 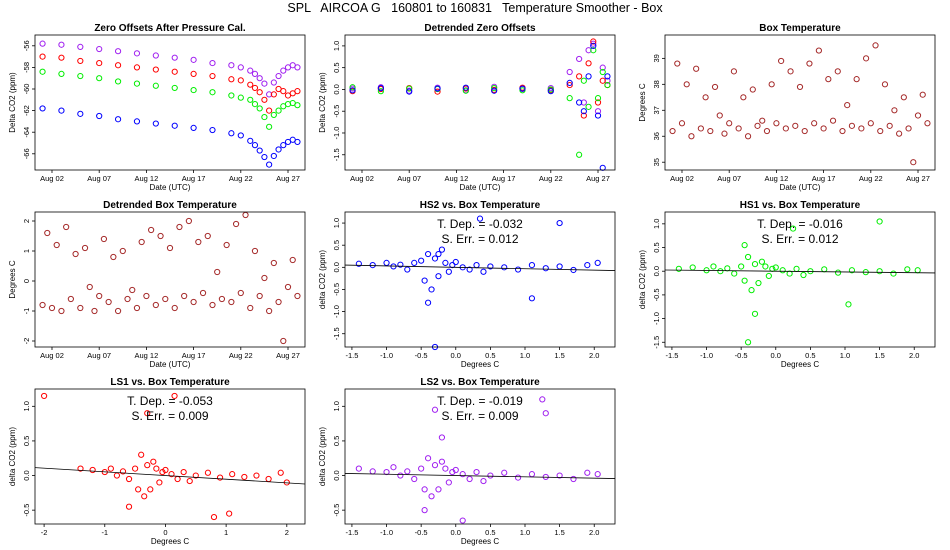 I want to click on chart-title: HS2 vs. Box Temperature, so click(x=480, y=205).